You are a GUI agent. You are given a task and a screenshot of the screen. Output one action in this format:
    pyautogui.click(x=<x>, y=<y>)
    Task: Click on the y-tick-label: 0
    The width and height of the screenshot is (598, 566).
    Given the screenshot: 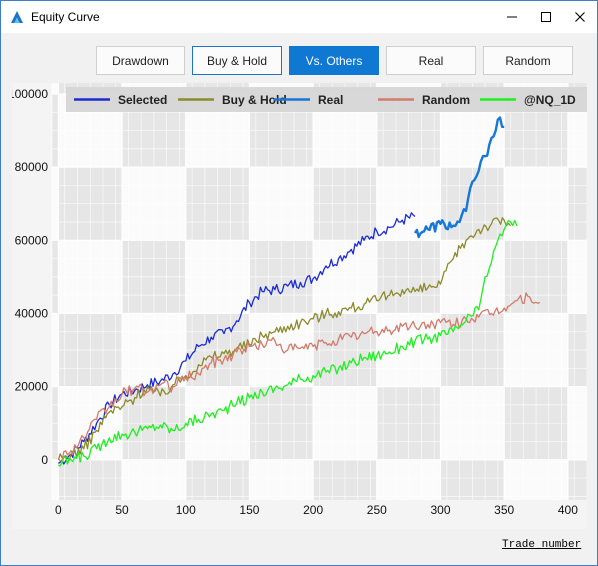 What is the action you would take?
    pyautogui.click(x=44, y=460)
    